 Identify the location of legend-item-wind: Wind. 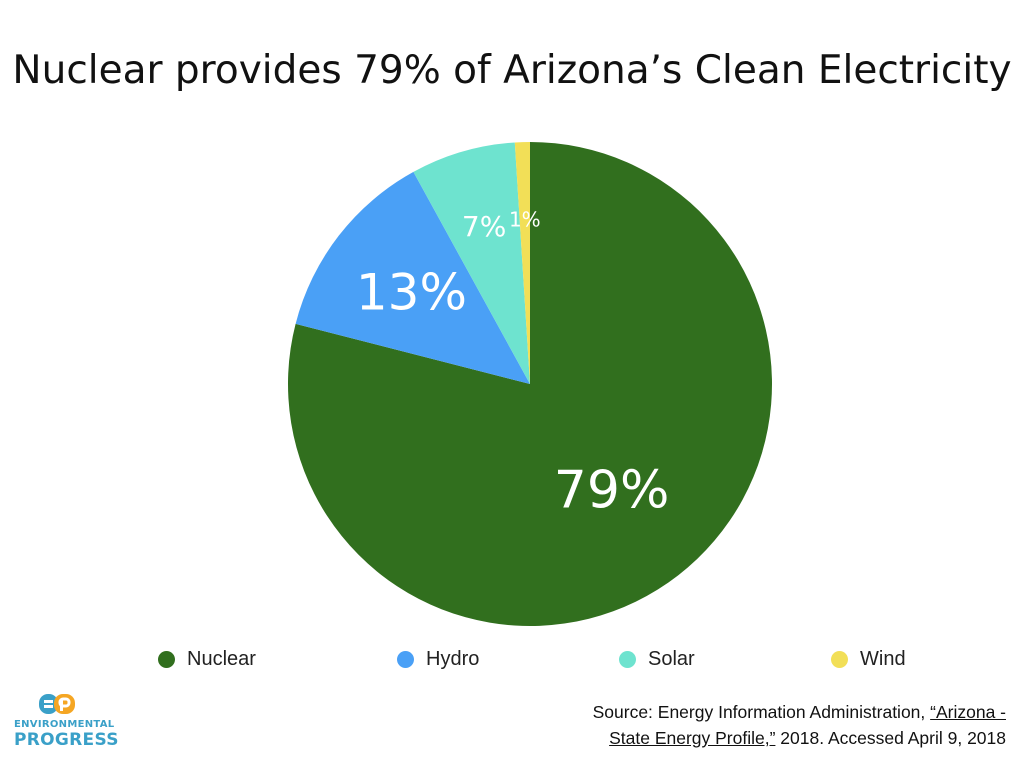
(868, 659).